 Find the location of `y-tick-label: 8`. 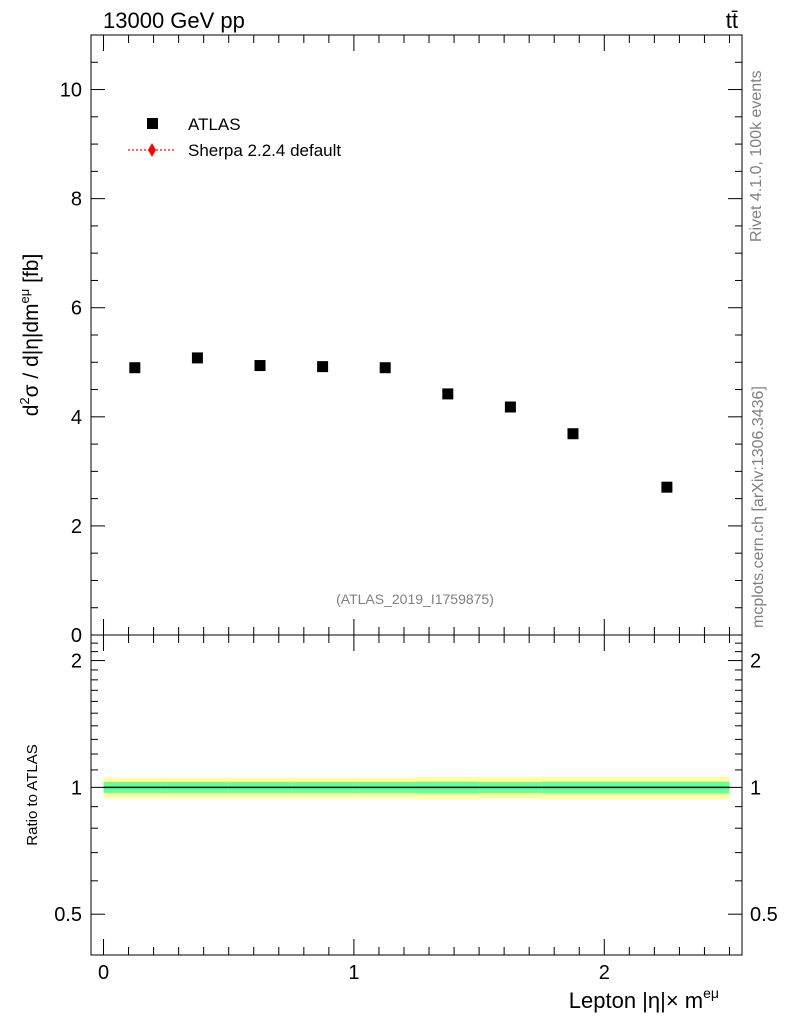

y-tick-label: 8 is located at coordinates (76, 200).